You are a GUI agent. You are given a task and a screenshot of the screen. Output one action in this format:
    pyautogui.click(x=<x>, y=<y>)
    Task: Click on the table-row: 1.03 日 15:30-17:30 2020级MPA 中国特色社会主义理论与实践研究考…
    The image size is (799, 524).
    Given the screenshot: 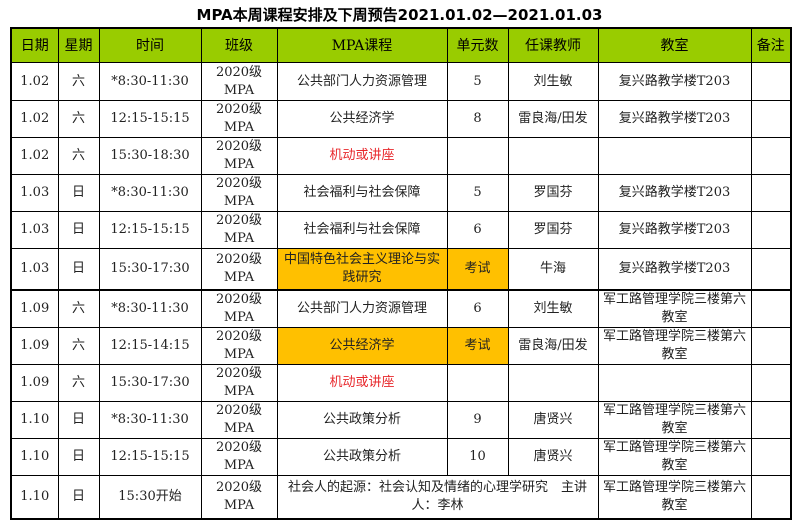 What is the action you would take?
    pyautogui.click(x=401, y=269)
    